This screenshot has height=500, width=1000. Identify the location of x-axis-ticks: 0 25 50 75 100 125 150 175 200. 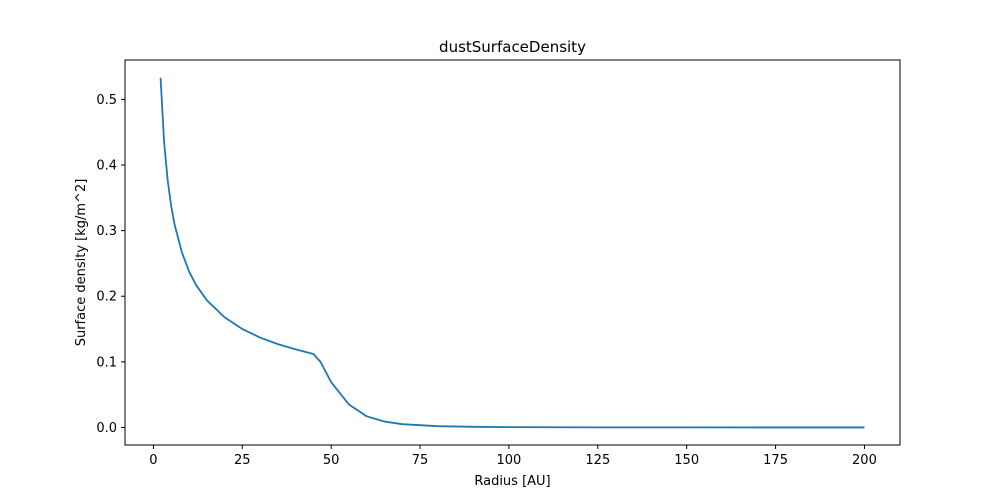
(513, 456).